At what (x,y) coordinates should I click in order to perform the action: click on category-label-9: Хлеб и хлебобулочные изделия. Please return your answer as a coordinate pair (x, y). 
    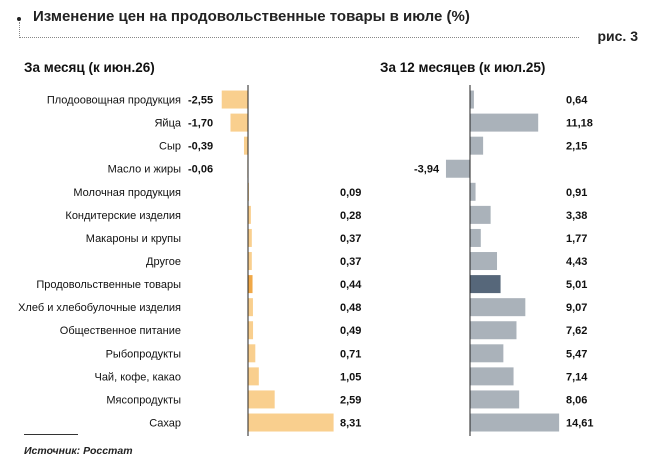
    Looking at the image, I should click on (99, 308).